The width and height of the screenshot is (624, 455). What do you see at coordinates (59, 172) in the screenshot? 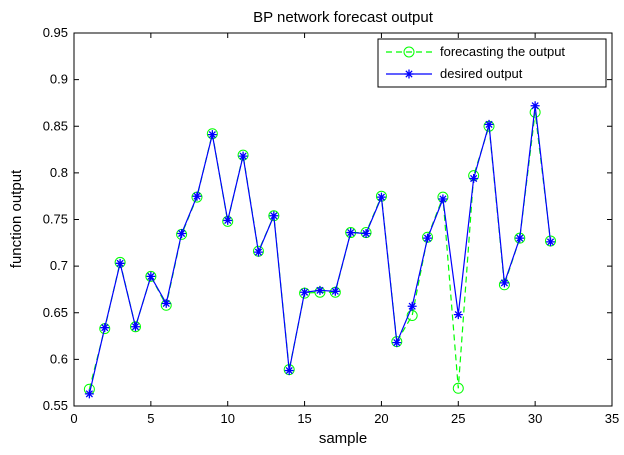
I see `y-tick-label: 0.8` at bounding box center [59, 172].